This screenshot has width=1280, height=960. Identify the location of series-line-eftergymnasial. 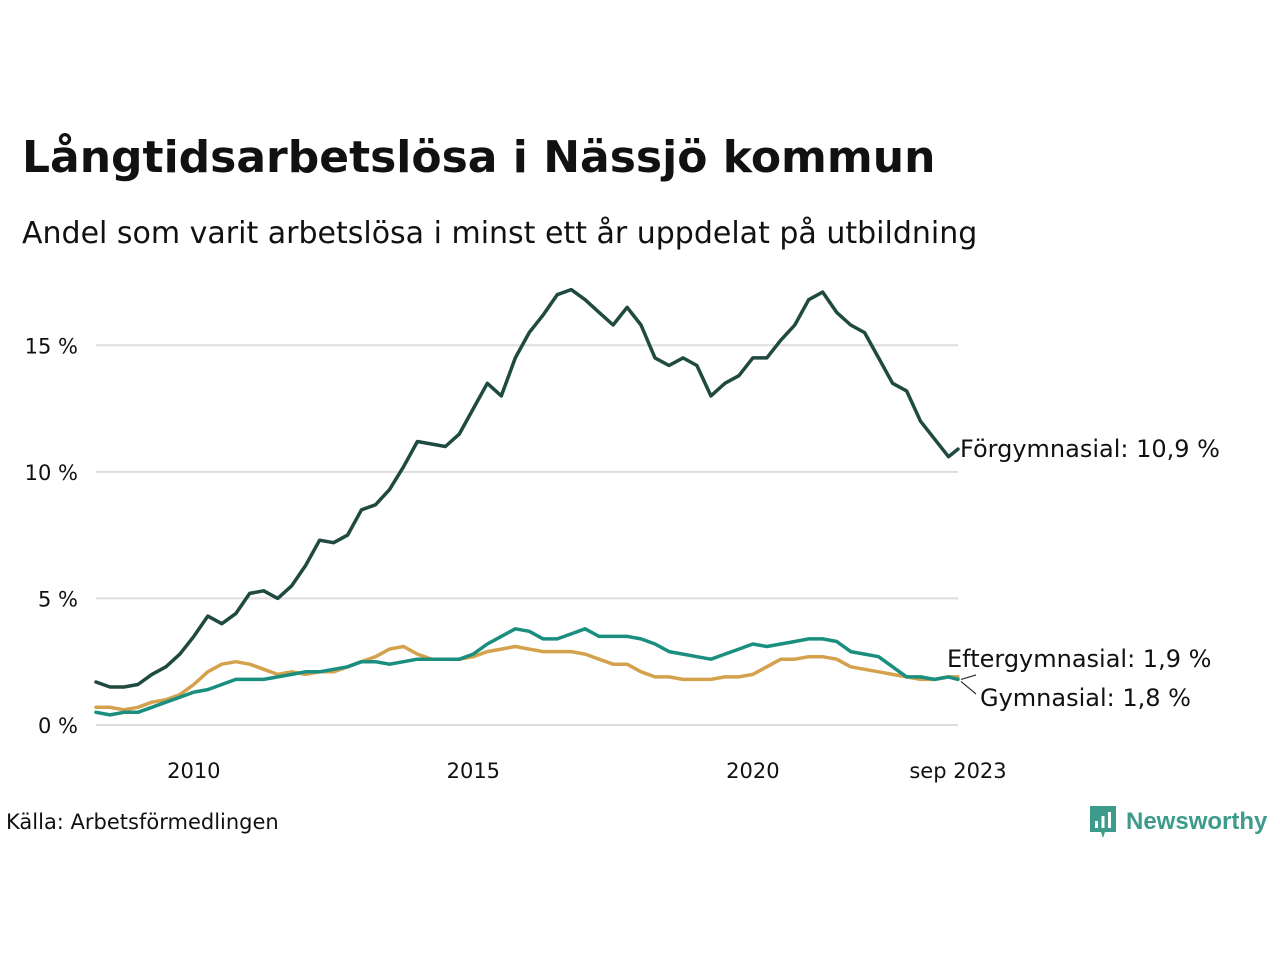
(527, 672).